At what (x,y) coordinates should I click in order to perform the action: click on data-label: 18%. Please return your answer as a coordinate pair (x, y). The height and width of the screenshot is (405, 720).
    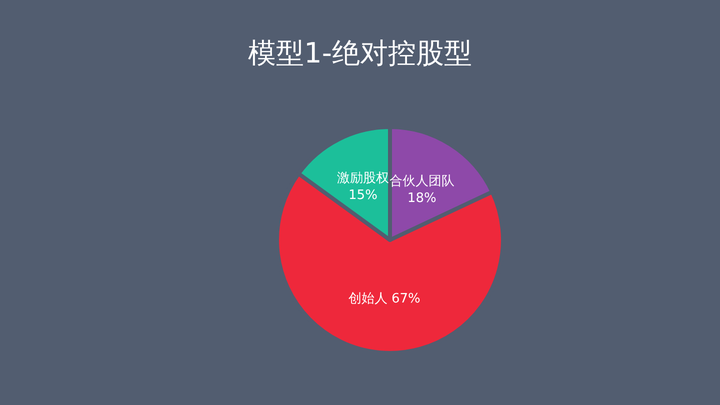
    Looking at the image, I should click on (421, 198).